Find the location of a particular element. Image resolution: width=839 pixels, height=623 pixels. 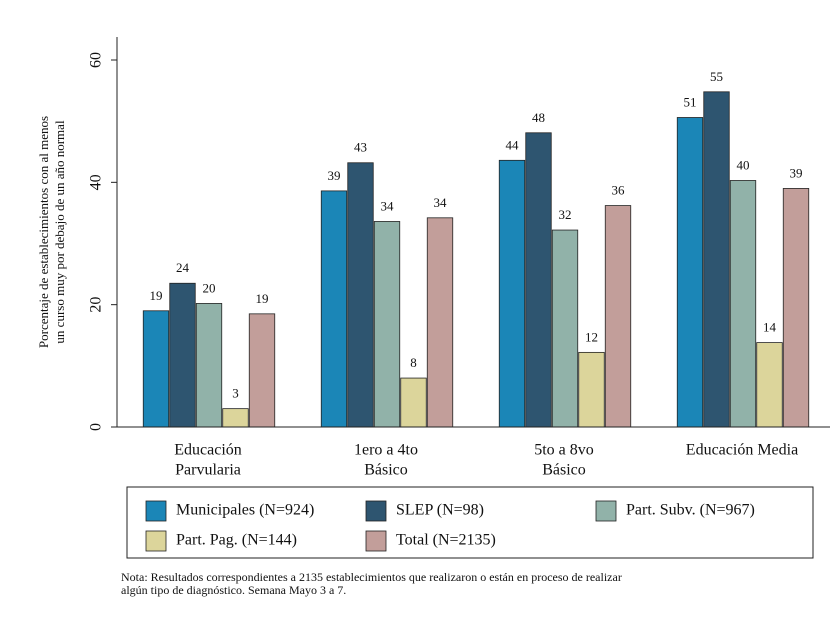

x-tick-label: 5to a 8vo is located at coordinates (564, 450).